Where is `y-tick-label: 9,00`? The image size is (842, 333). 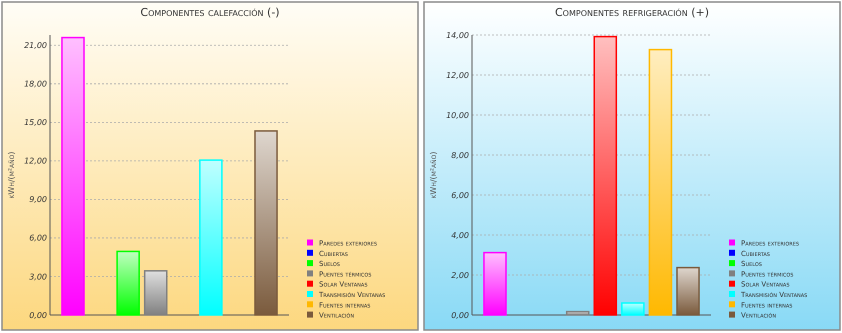
y-tick-label: 9,00 is located at coordinates (38, 199).